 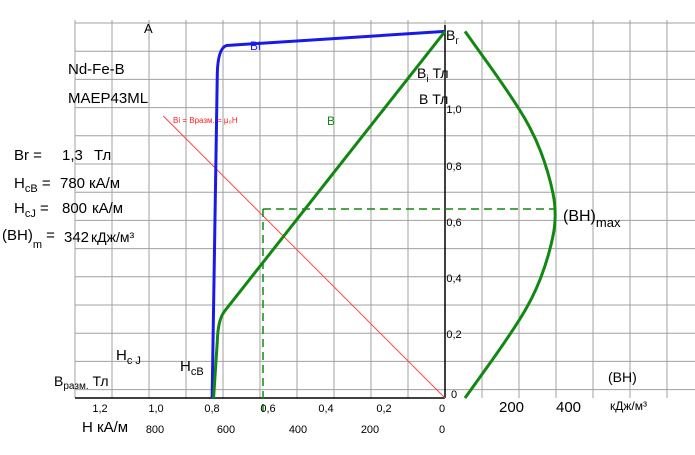 I want to click on material-label: Nd-Fe-B, so click(x=96, y=69).